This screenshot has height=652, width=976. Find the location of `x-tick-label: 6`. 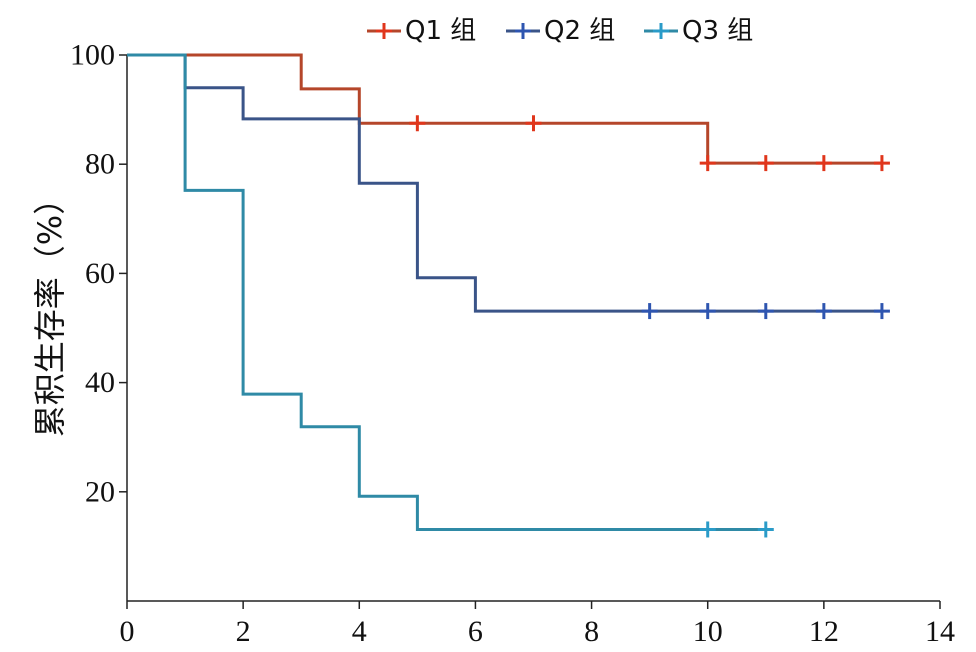

x-tick-label: 6 is located at coordinates (475, 631).